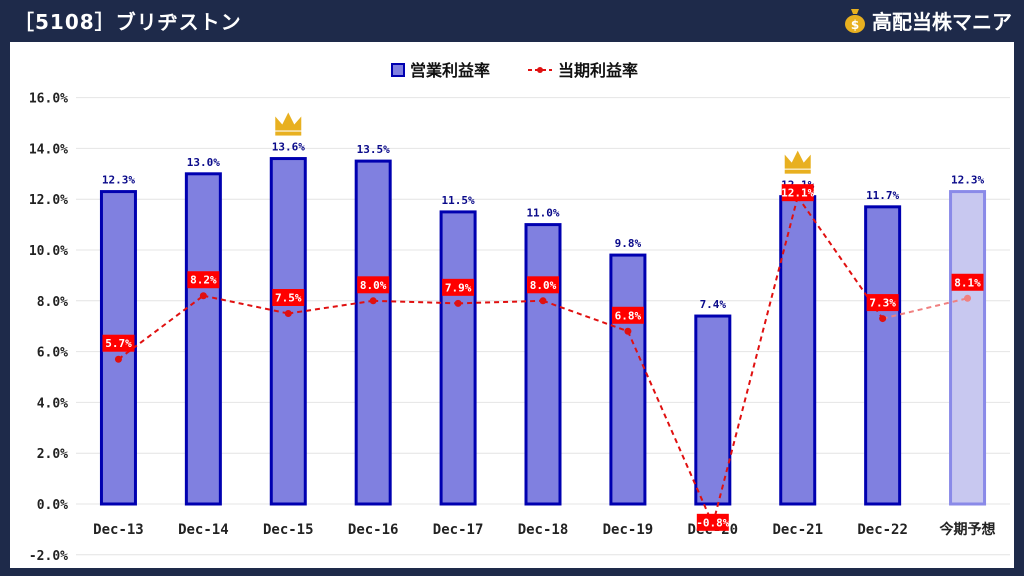 The width and height of the screenshot is (1024, 576). Describe the element at coordinates (882, 195) in the screenshot. I see `bar-data-label: 11.7%` at that location.